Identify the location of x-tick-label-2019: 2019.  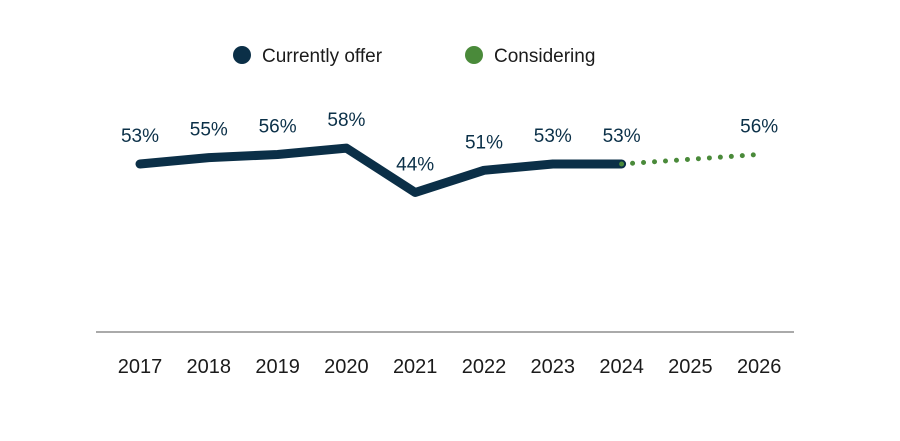
(277, 367).